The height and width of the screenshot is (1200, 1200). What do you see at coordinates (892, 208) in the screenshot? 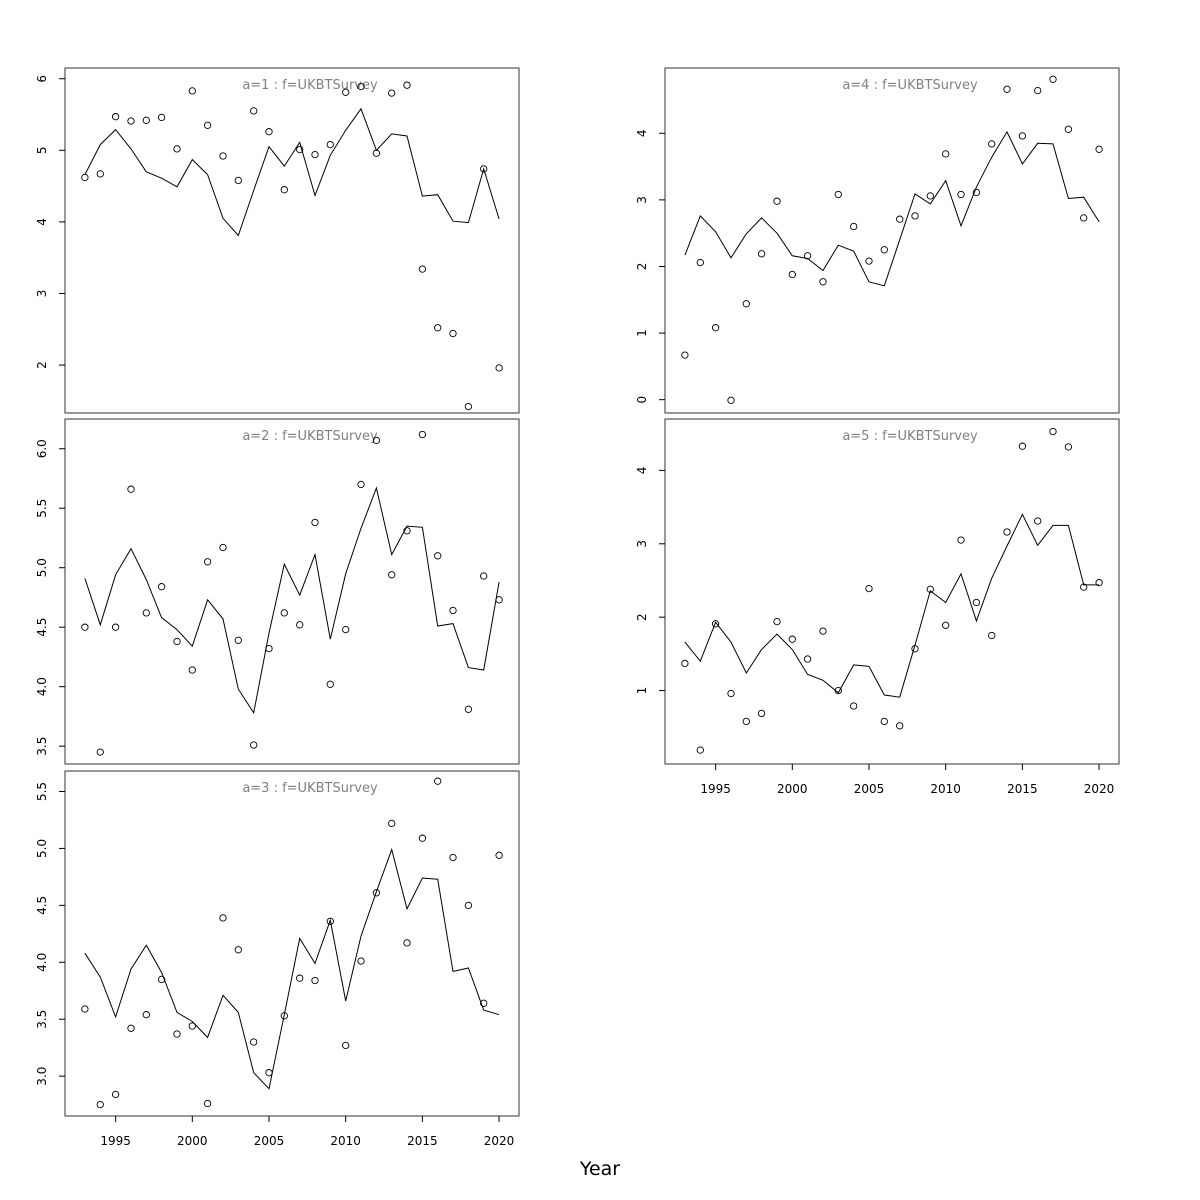
I see `panel-4-fitted-line` at bounding box center [892, 208].